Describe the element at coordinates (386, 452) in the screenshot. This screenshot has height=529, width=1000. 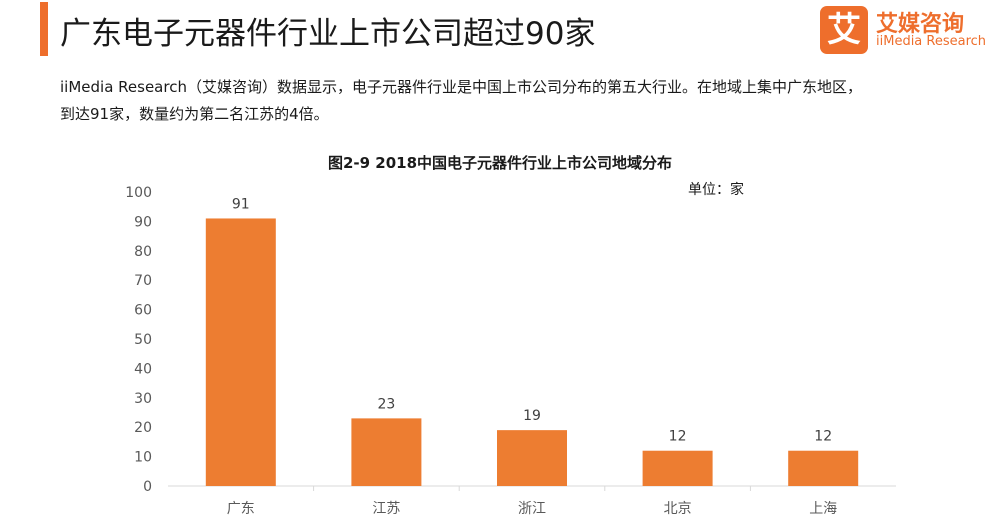
I see `bar-江苏` at that location.